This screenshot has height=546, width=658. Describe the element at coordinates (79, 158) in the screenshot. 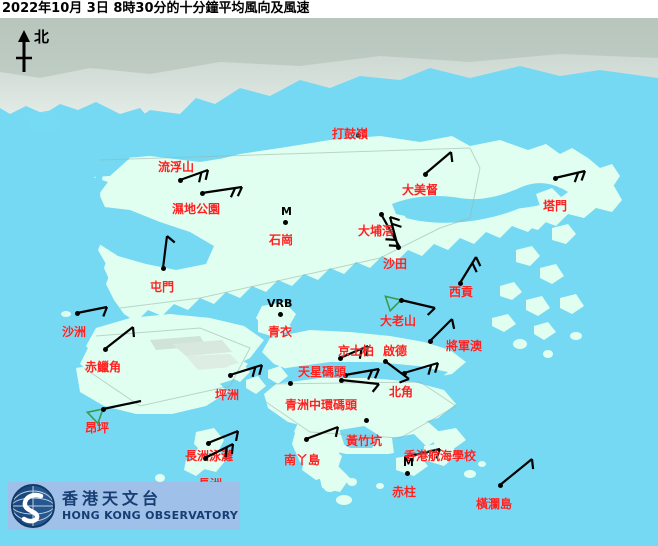

I see `deep-bay` at that location.